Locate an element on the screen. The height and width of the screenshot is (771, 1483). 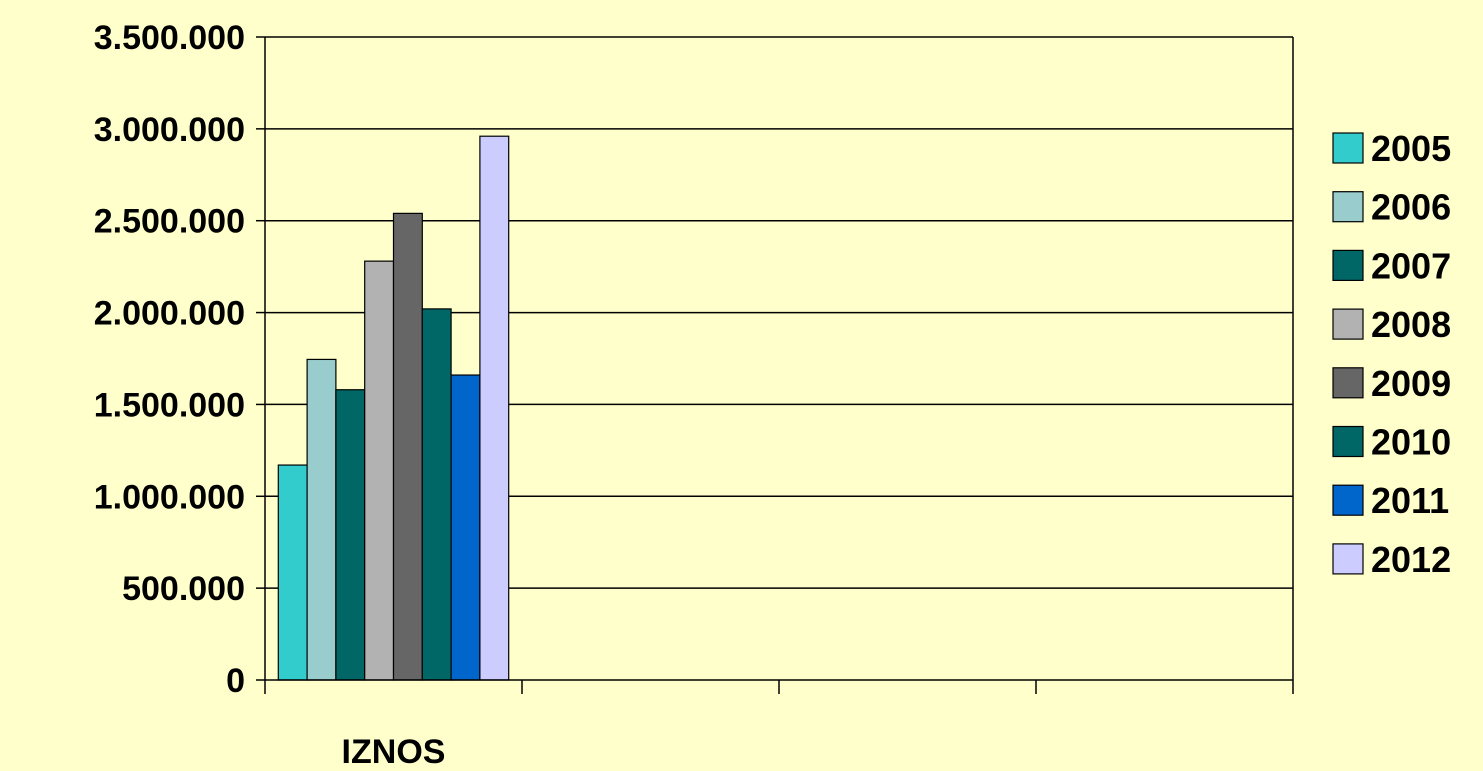
bar-2010 is located at coordinates (436, 494).